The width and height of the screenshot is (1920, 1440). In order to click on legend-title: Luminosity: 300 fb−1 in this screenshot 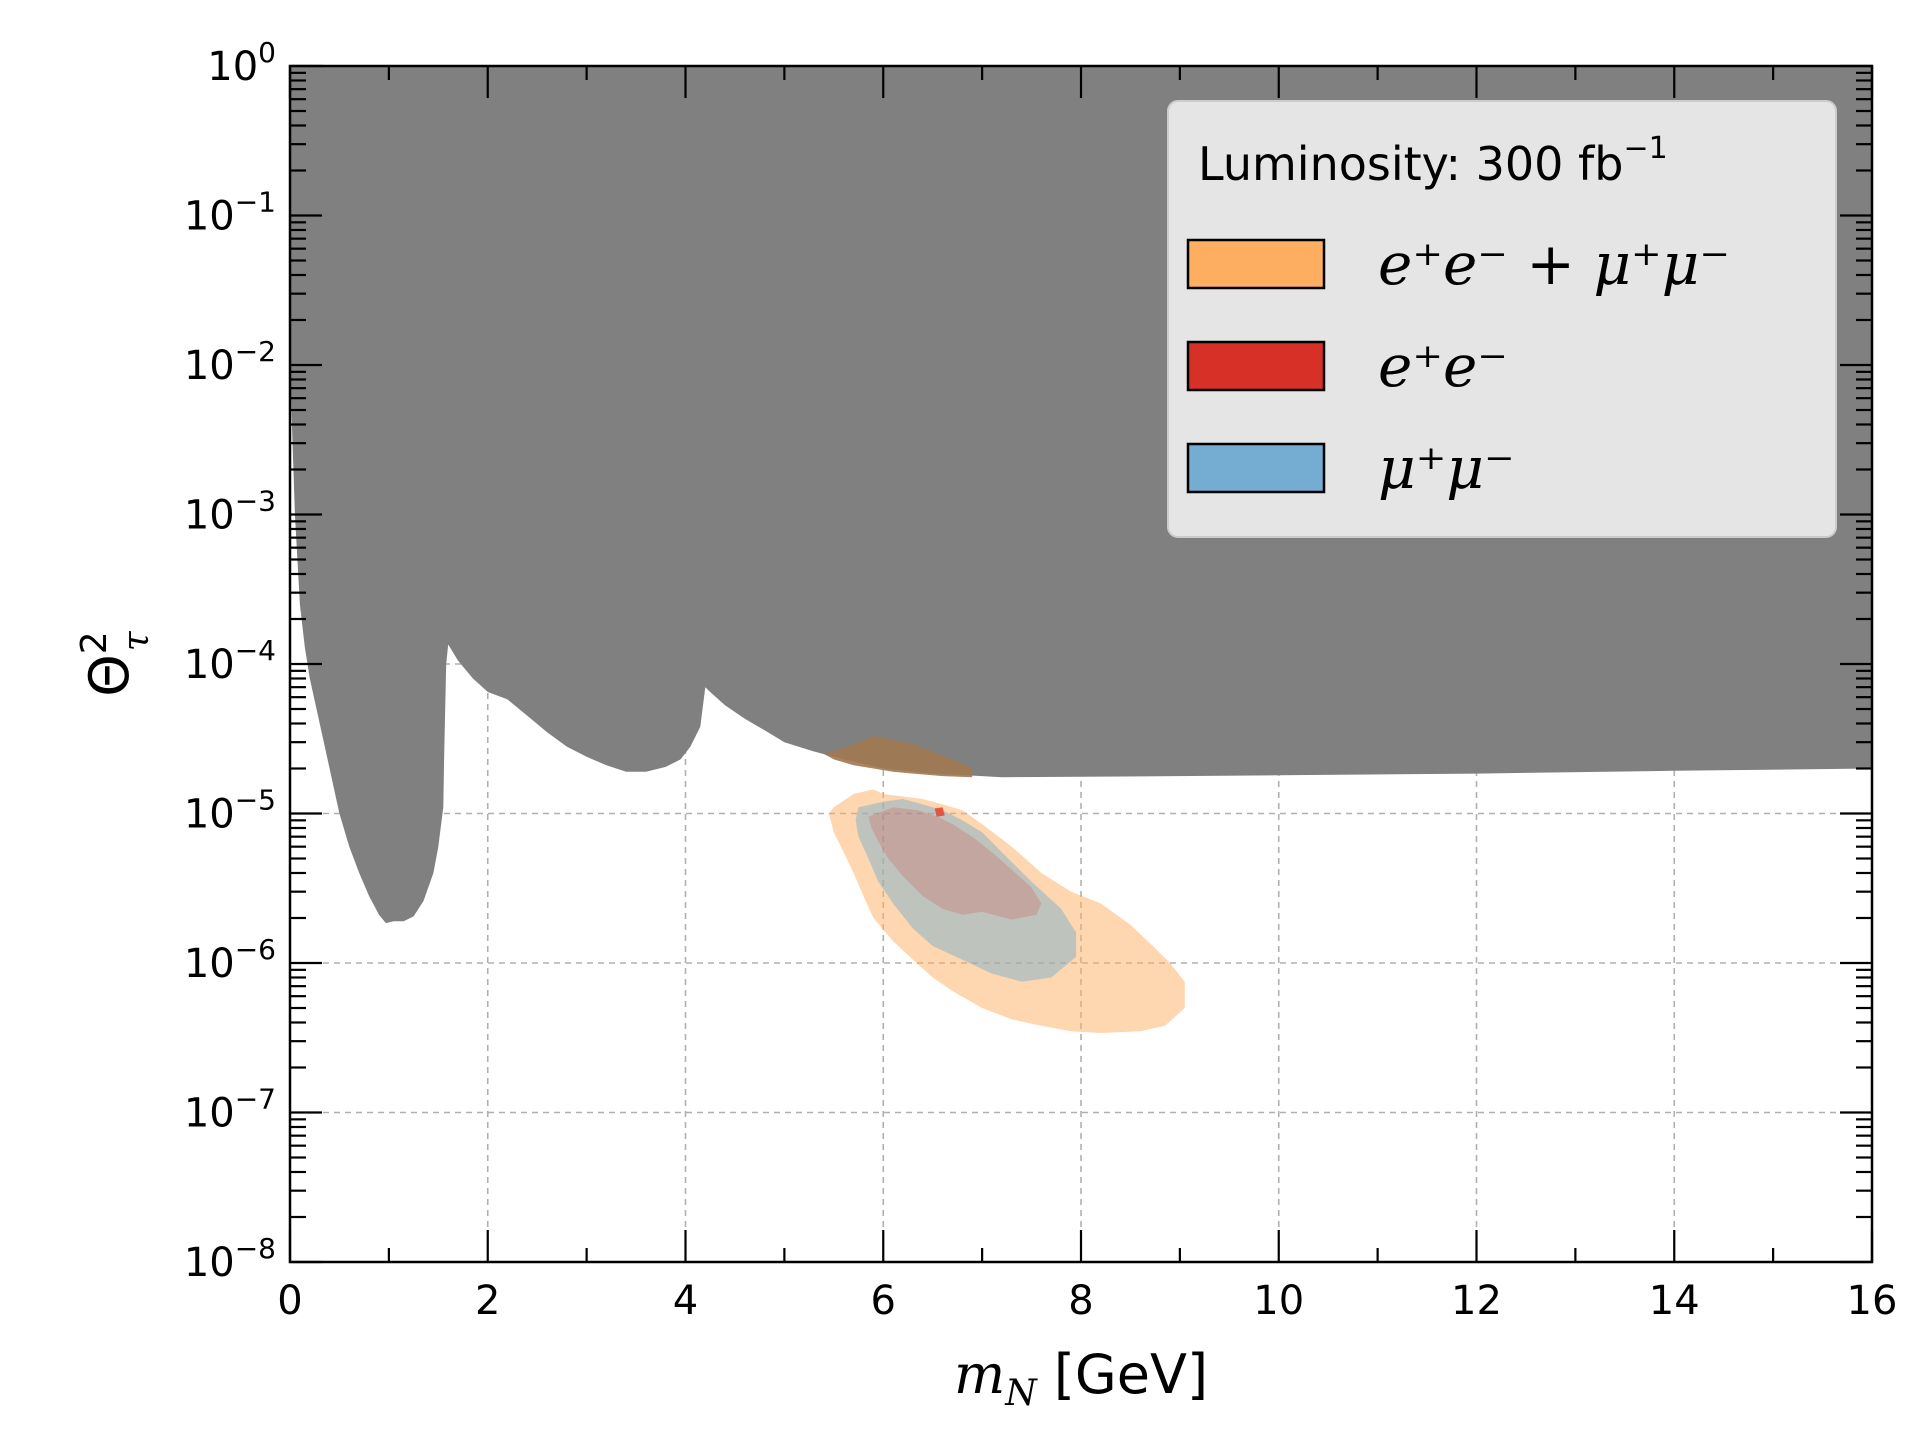, I will do `click(1433, 161)`.